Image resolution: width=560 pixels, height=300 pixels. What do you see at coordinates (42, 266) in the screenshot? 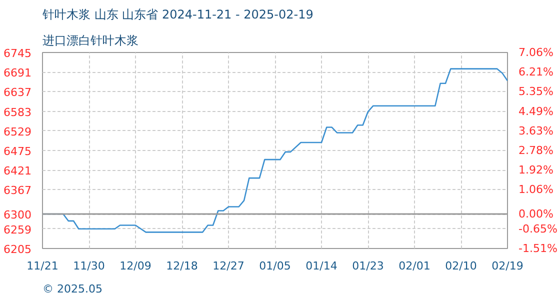
I see `x-tick-label: 11/21` at bounding box center [42, 266].